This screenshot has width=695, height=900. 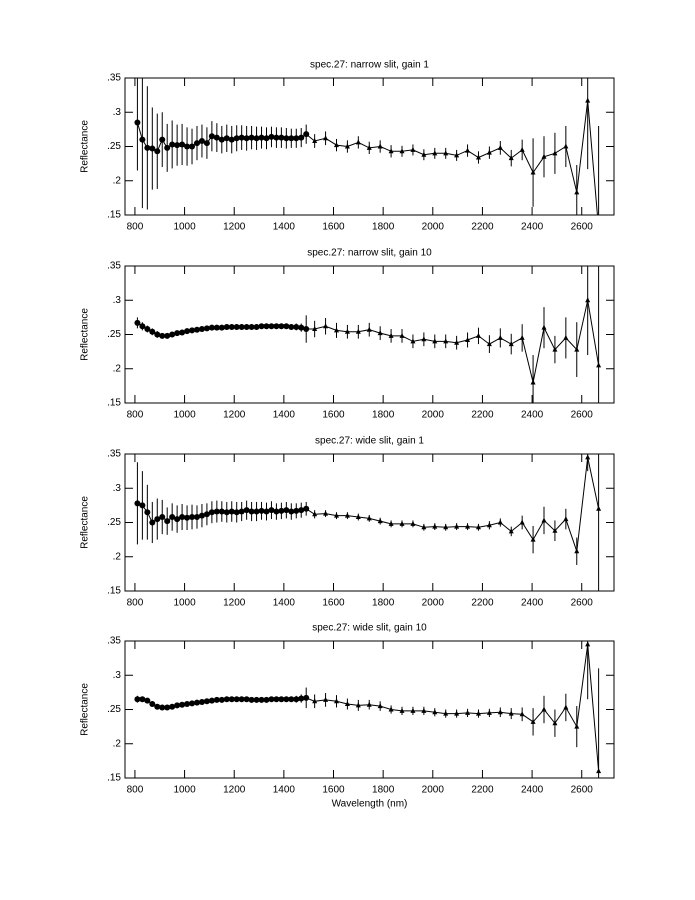 What do you see at coordinates (114, 522) in the screenshot?
I see `y-tick-label: .25` at bounding box center [114, 522].